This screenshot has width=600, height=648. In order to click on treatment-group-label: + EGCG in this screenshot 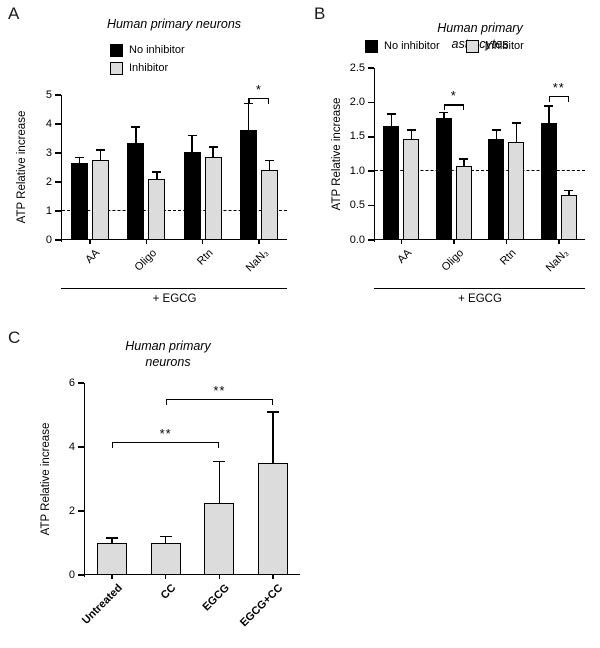, I will do `click(174, 299)`.